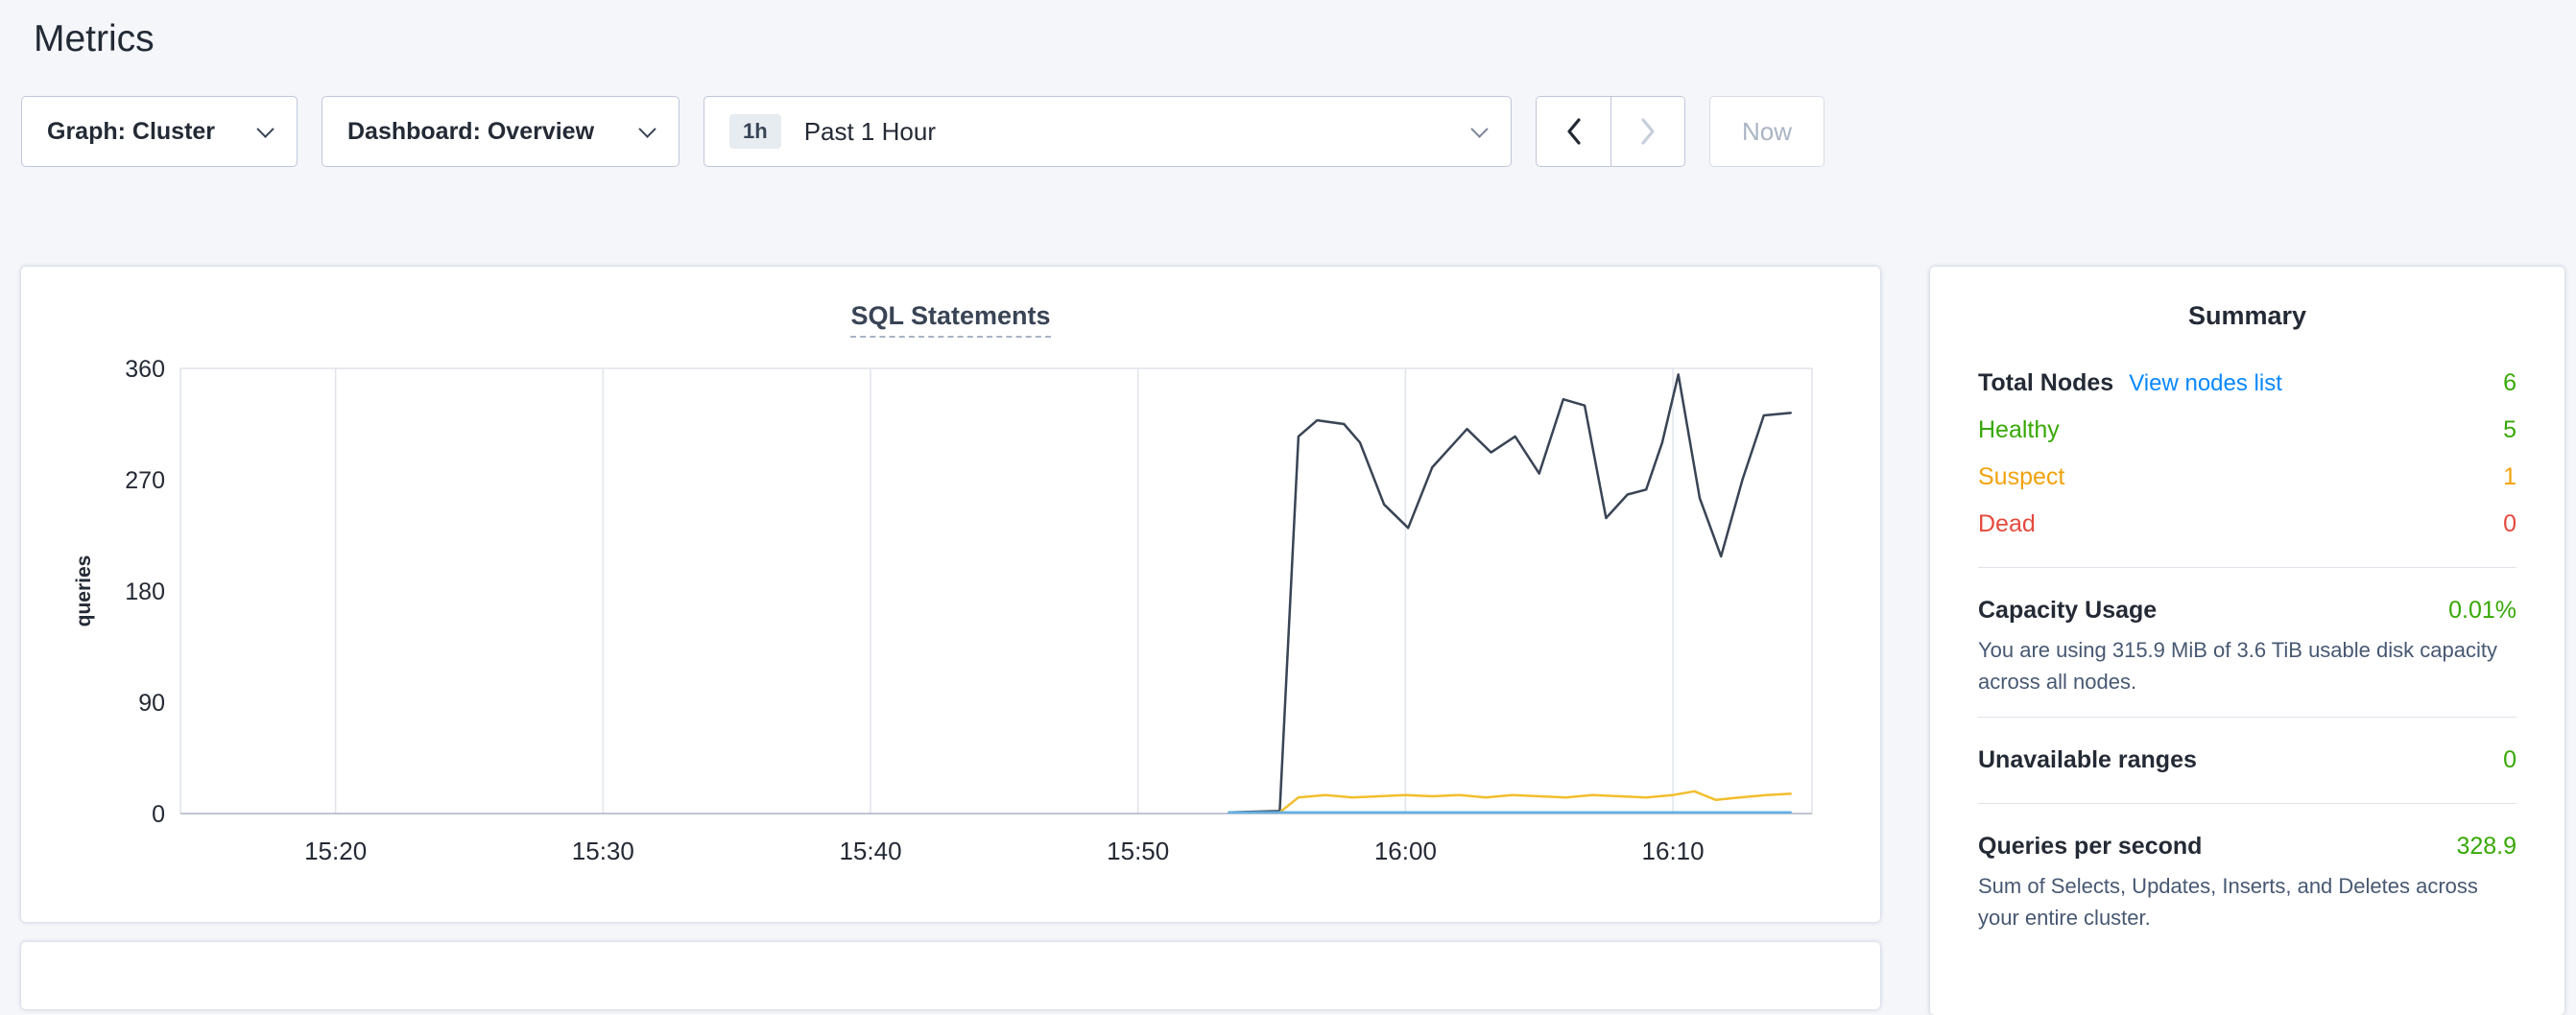  Describe the element at coordinates (145, 369) in the screenshot. I see `svg-text: 360` at that location.